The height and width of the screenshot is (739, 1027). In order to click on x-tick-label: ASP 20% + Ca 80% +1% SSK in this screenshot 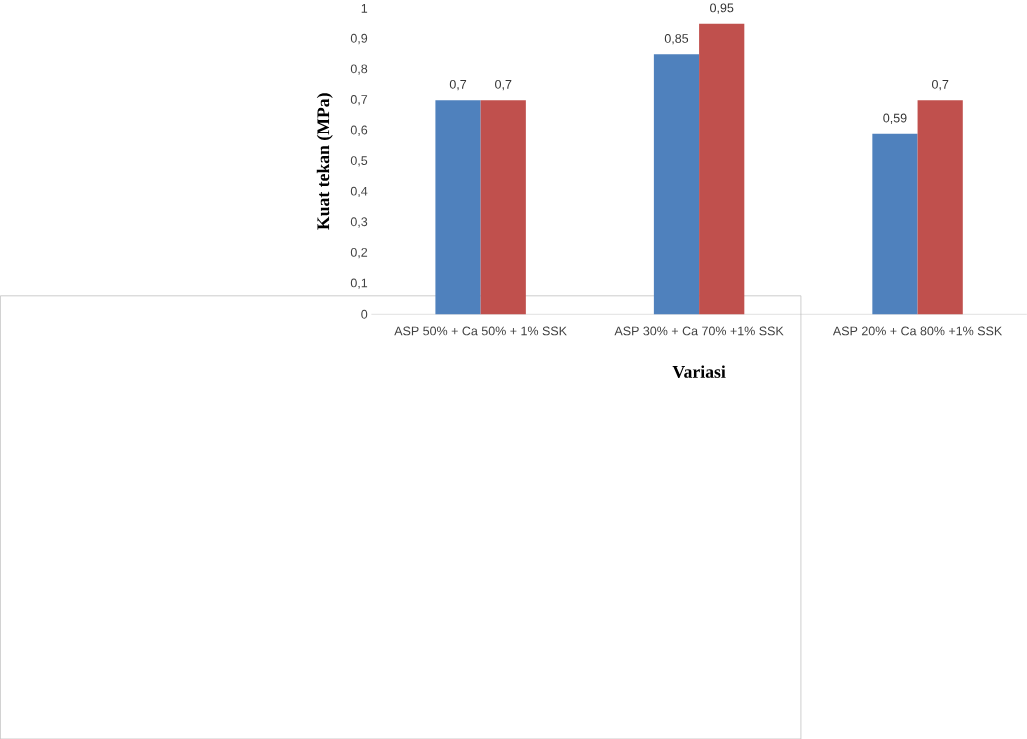, I will do `click(917, 331)`.